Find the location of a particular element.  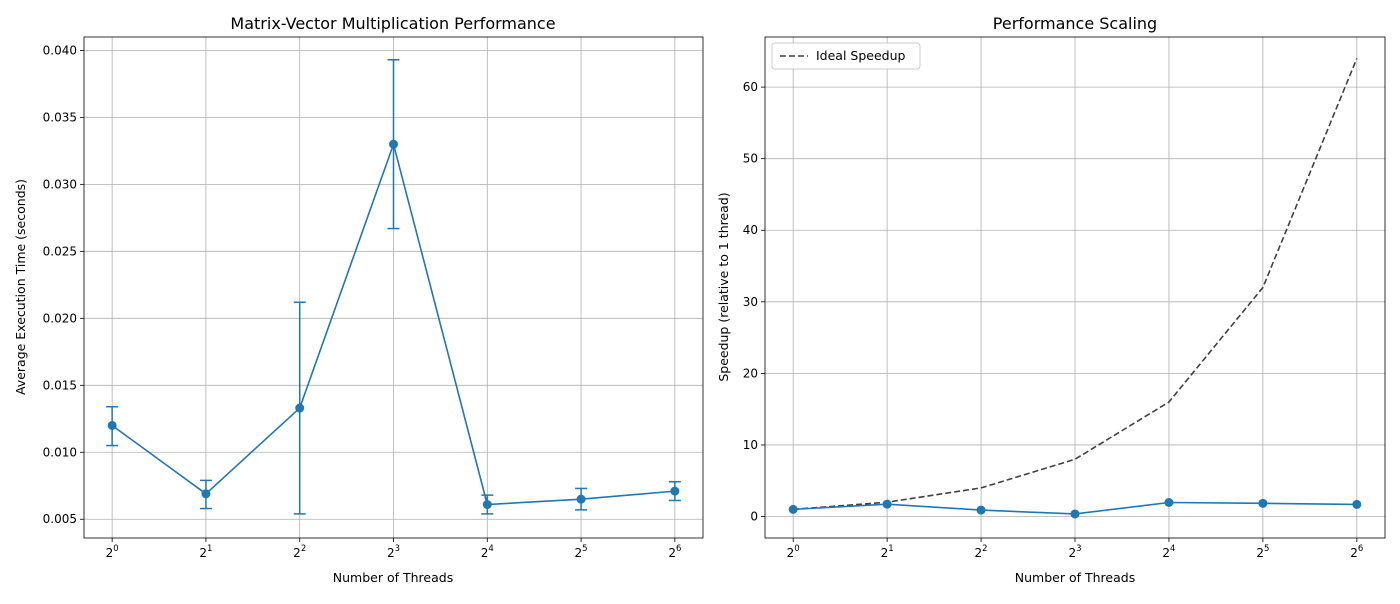

execution-time-y-tick-label: 0.005 is located at coordinates (60, 519).